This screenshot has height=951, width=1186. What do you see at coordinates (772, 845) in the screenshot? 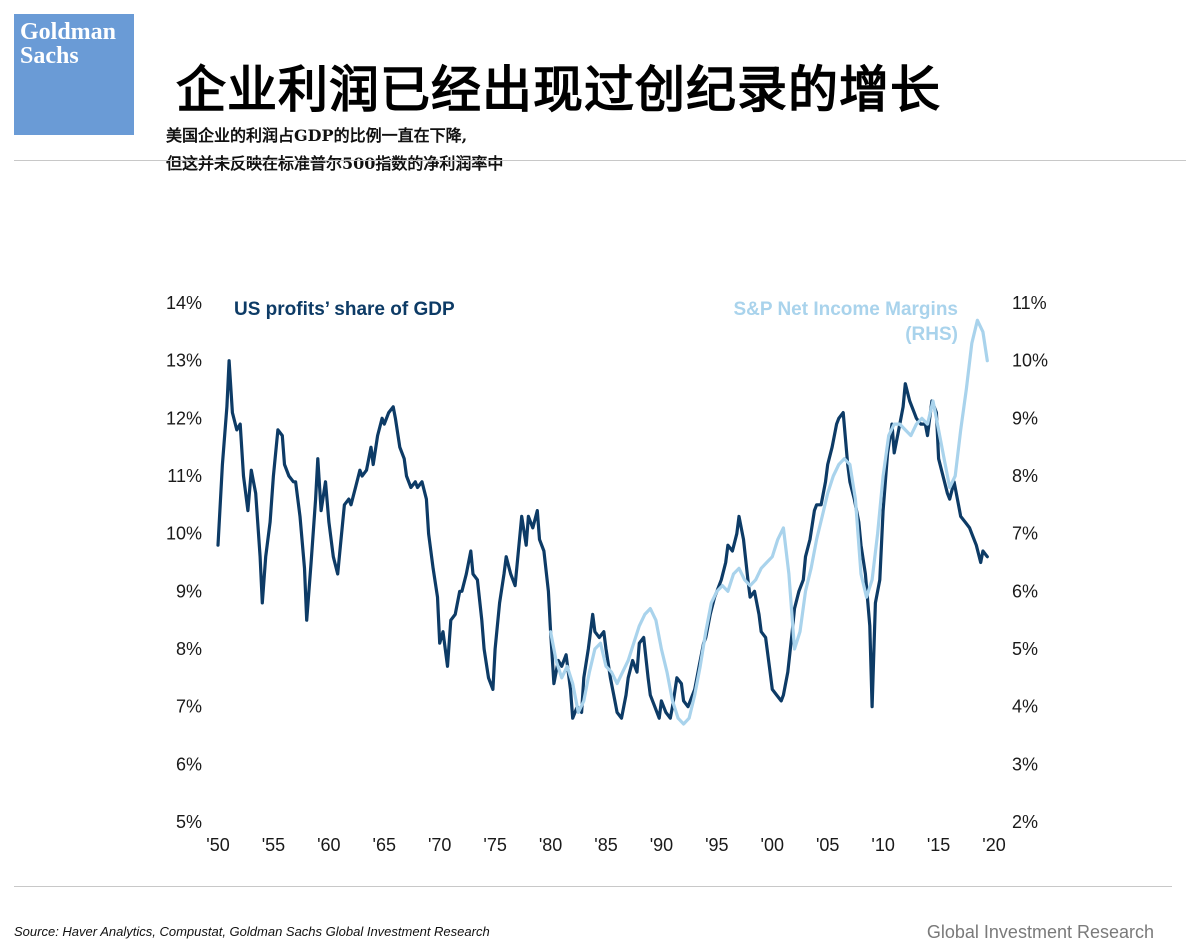
I see `x-tick-label: '00` at bounding box center [772, 845].